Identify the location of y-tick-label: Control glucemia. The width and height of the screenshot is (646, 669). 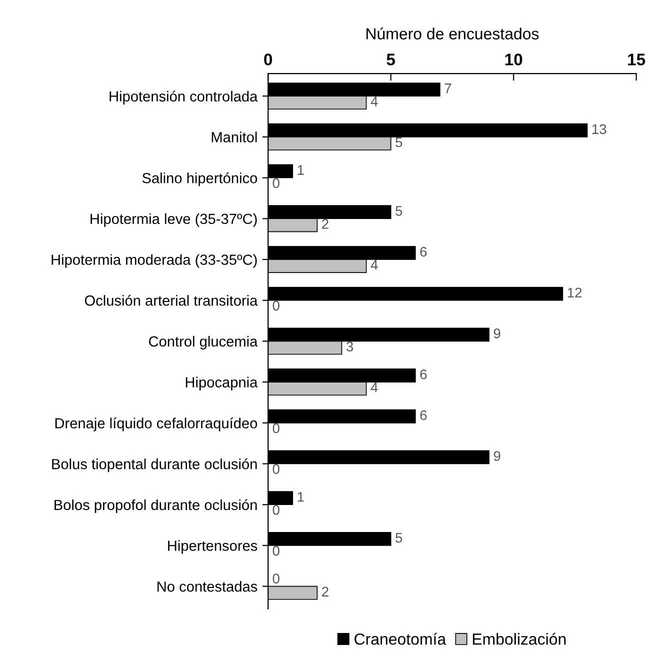
(203, 343).